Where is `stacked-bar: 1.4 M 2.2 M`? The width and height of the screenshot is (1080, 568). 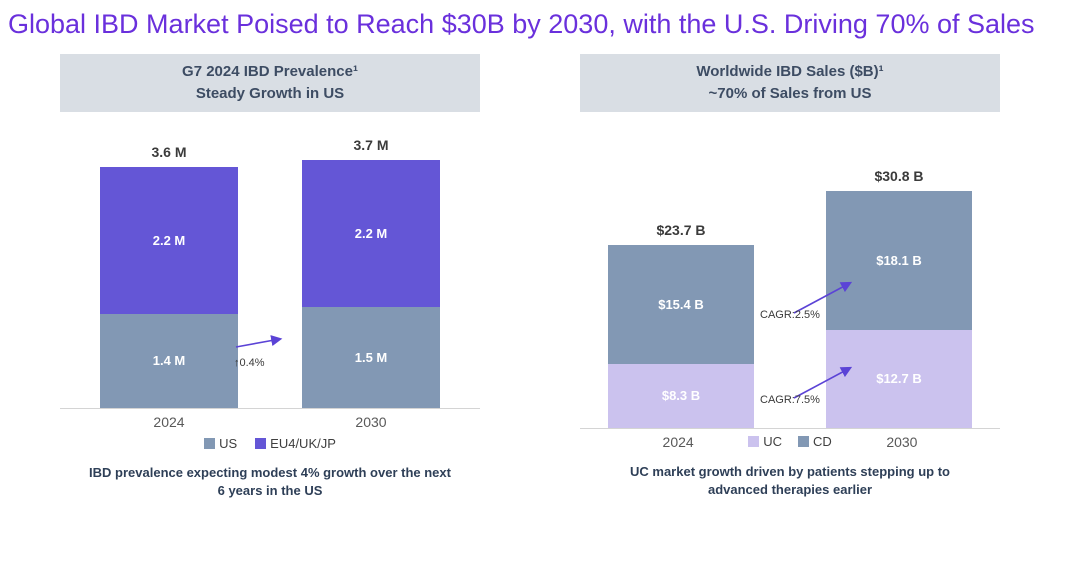
stacked-bar: 1.4 M 2.2 M is located at coordinates (169, 287).